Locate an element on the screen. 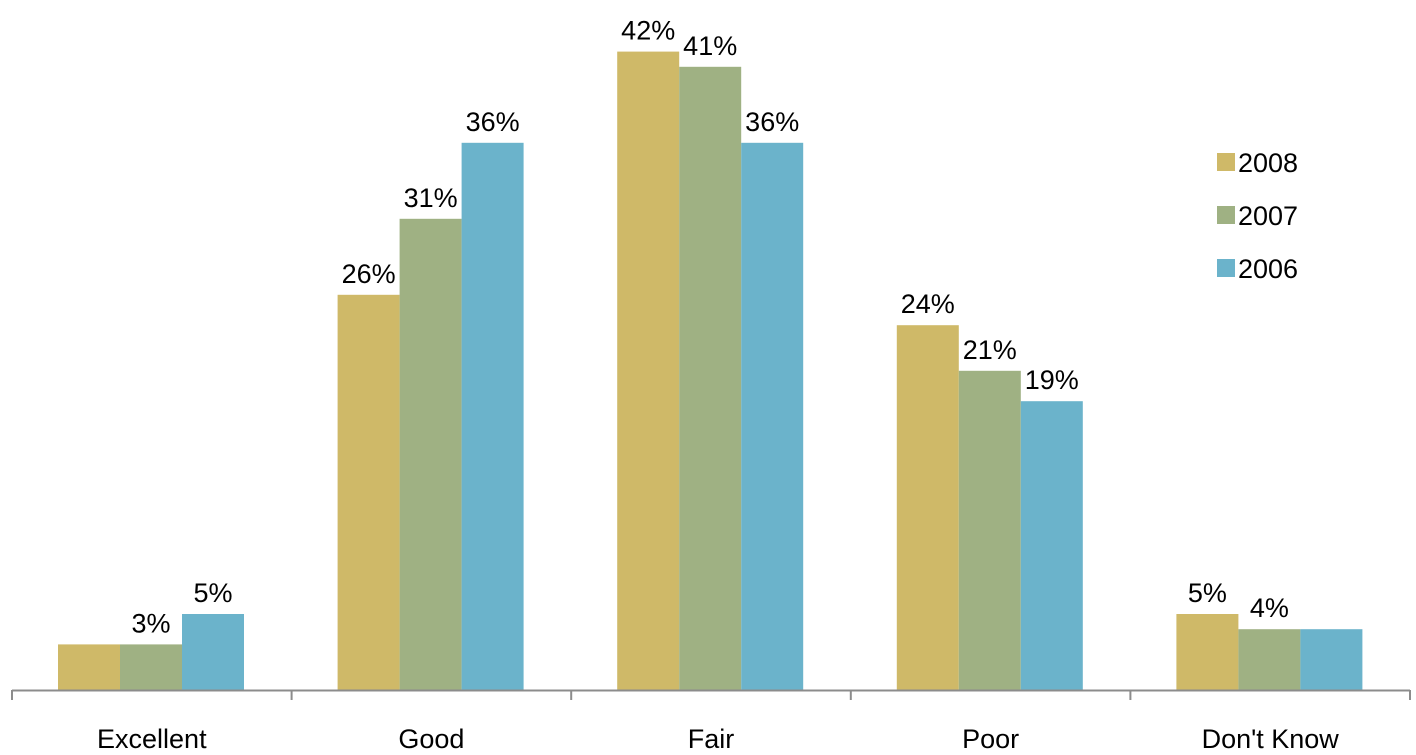 The height and width of the screenshot is (755, 1416). legend-swatch-2007 is located at coordinates (1226, 215).